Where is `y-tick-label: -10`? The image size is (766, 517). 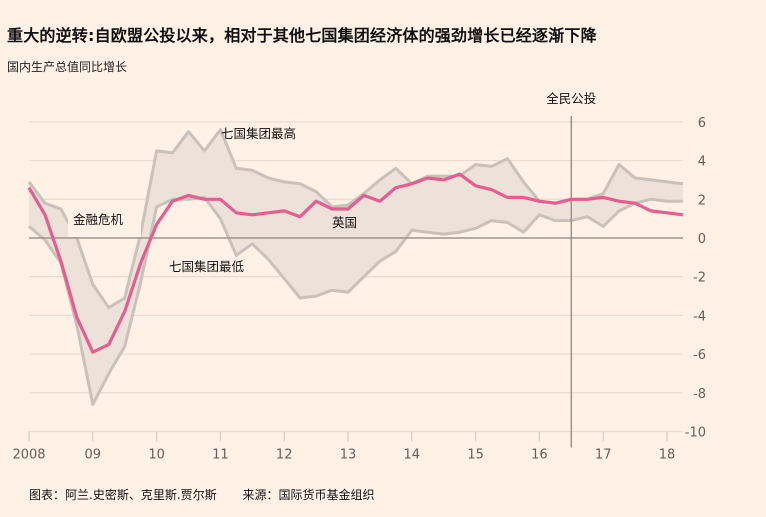 y-tick-label: -10 is located at coordinates (695, 433).